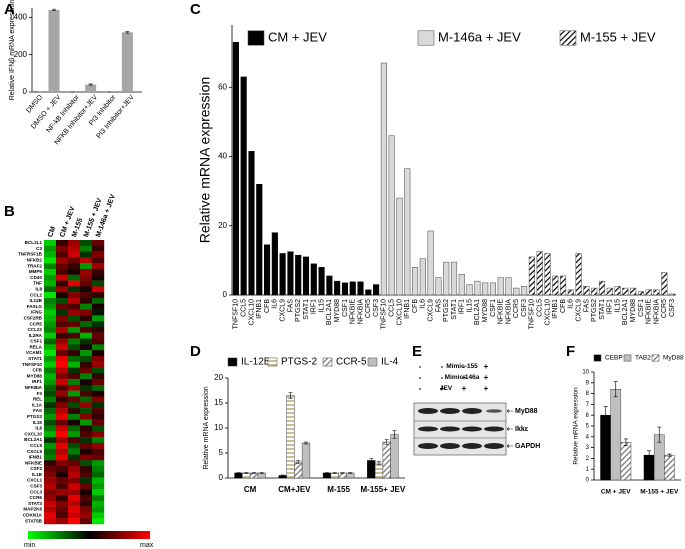 The height and width of the screenshot is (549, 685). What do you see at coordinates (351, 362) in the screenshot?
I see `legend-label: CCR-5` at bounding box center [351, 362].